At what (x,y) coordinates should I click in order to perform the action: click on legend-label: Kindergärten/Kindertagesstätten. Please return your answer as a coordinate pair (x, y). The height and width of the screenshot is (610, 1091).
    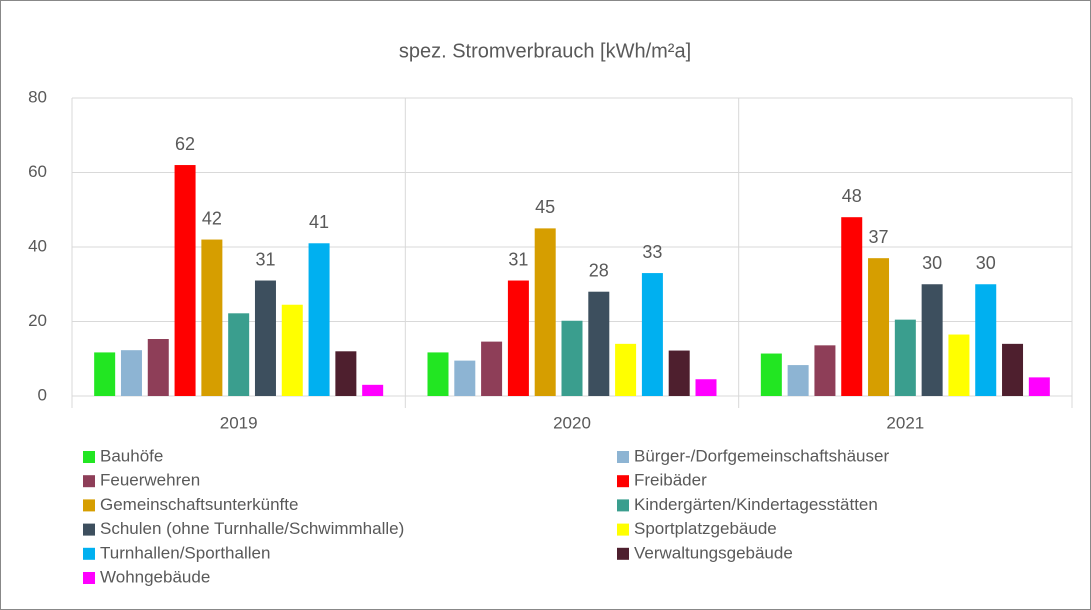
    Looking at the image, I should click on (756, 504).